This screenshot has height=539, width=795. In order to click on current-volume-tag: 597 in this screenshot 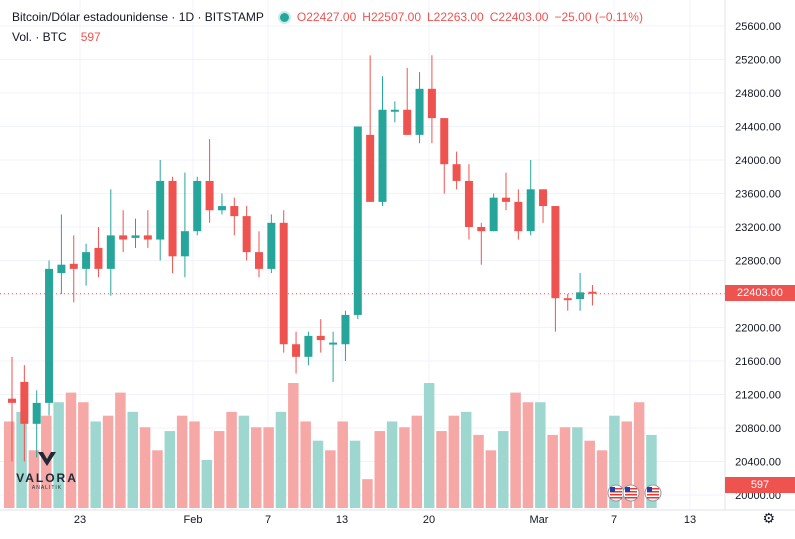, I will do `click(760, 485)`.